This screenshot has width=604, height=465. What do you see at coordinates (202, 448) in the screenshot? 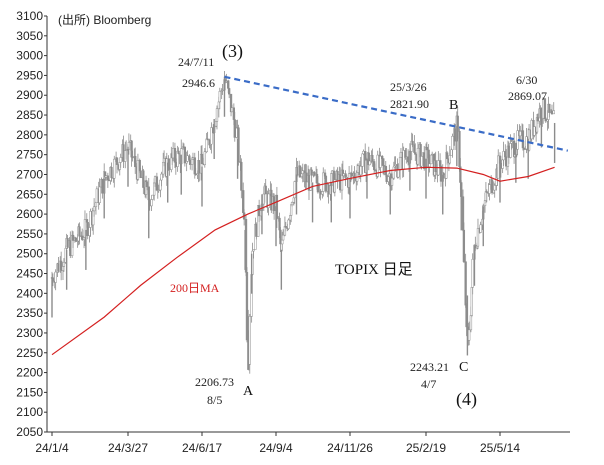
I see `x-tick-label: 24/6/17` at bounding box center [202, 448].